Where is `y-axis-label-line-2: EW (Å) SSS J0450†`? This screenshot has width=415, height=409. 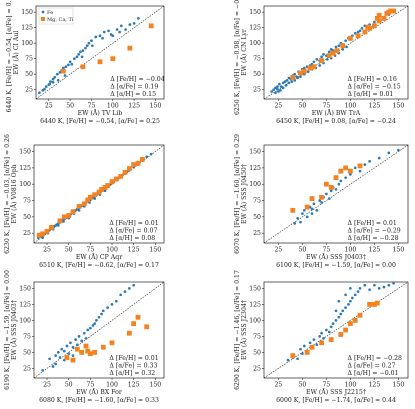
y-axis-label-line-2: EW (Å) SSS J0450† is located at coordinates (244, 194).